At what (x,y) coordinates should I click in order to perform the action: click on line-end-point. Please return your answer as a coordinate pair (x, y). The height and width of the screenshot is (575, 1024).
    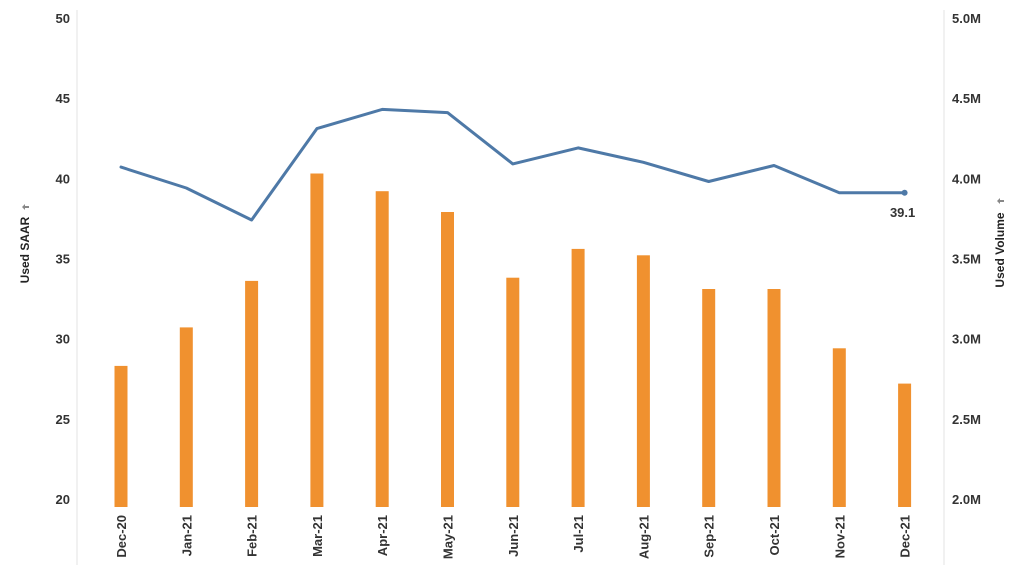
    Looking at the image, I should click on (904, 192).